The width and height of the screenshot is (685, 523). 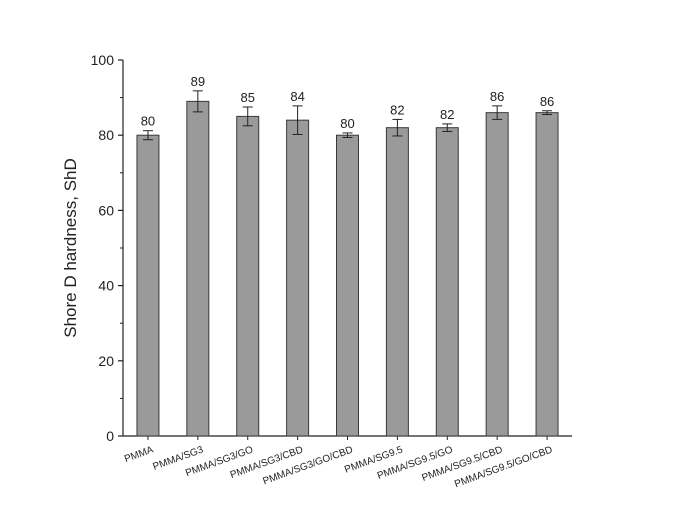 What do you see at coordinates (307, 465) in the screenshot?
I see `x-category-label: PMMA/SG3/GO/CBD` at bounding box center [307, 465].